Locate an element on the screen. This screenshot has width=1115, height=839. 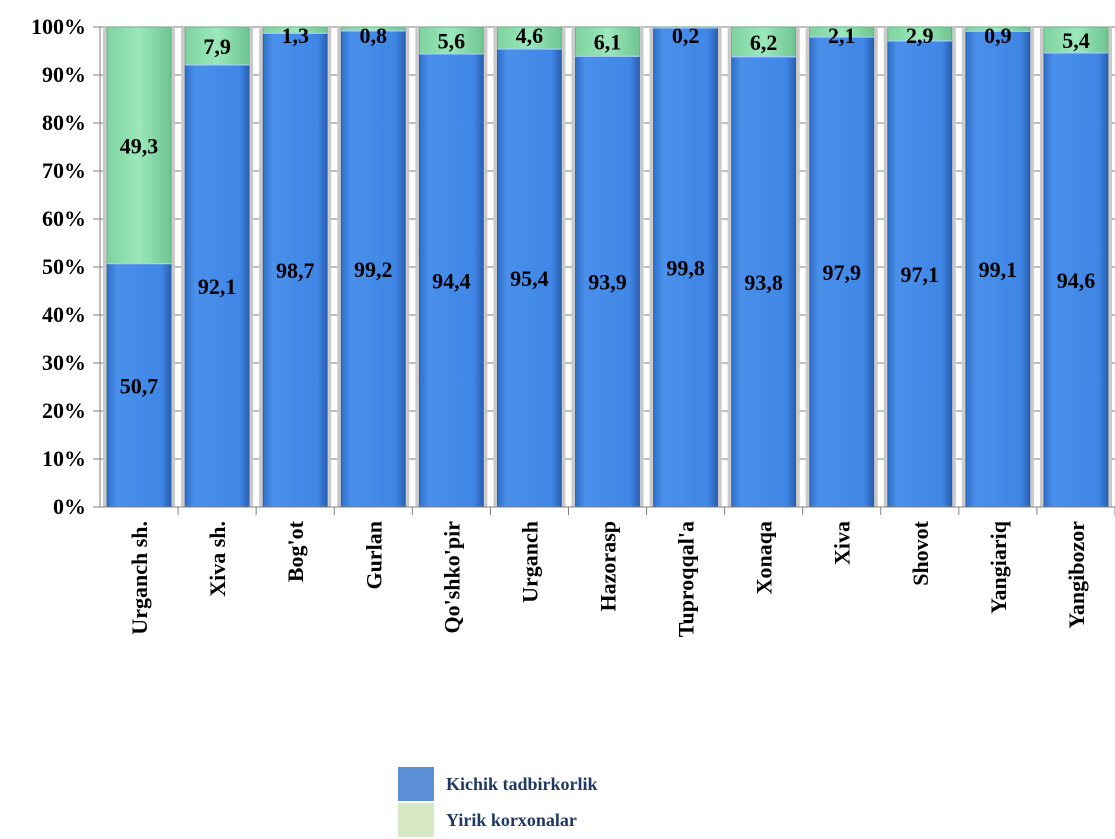
y-tick-label: 50% is located at coordinates (64, 266).